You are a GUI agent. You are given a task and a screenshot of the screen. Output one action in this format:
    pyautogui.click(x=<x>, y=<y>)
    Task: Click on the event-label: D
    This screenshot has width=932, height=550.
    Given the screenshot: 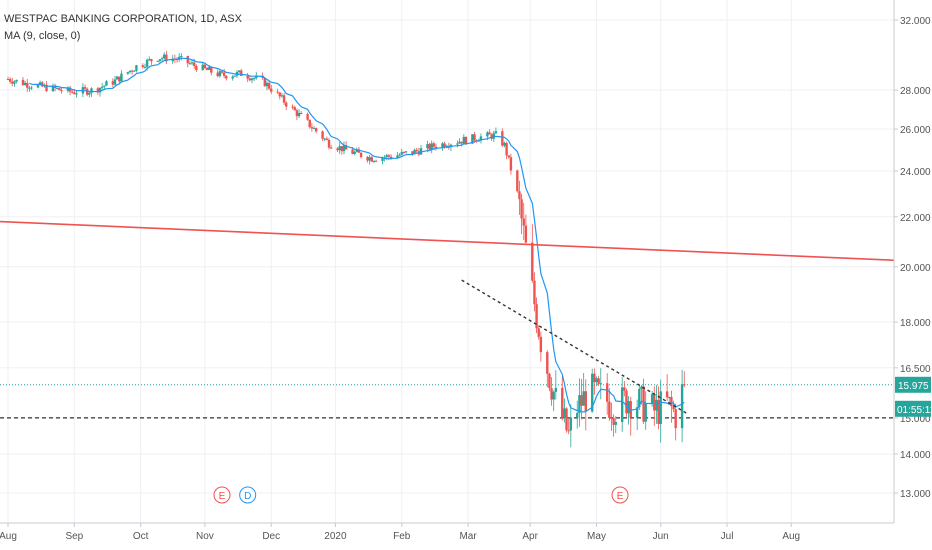 What is the action you would take?
    pyautogui.click(x=247, y=496)
    